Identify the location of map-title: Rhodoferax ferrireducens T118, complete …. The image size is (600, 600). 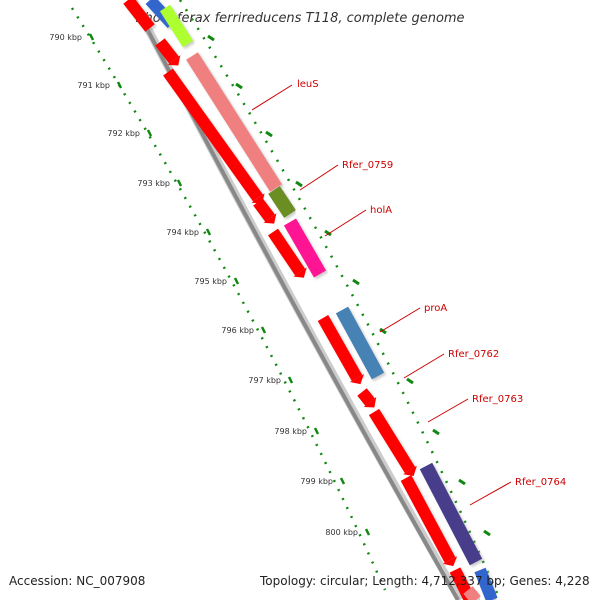
(299, 18).